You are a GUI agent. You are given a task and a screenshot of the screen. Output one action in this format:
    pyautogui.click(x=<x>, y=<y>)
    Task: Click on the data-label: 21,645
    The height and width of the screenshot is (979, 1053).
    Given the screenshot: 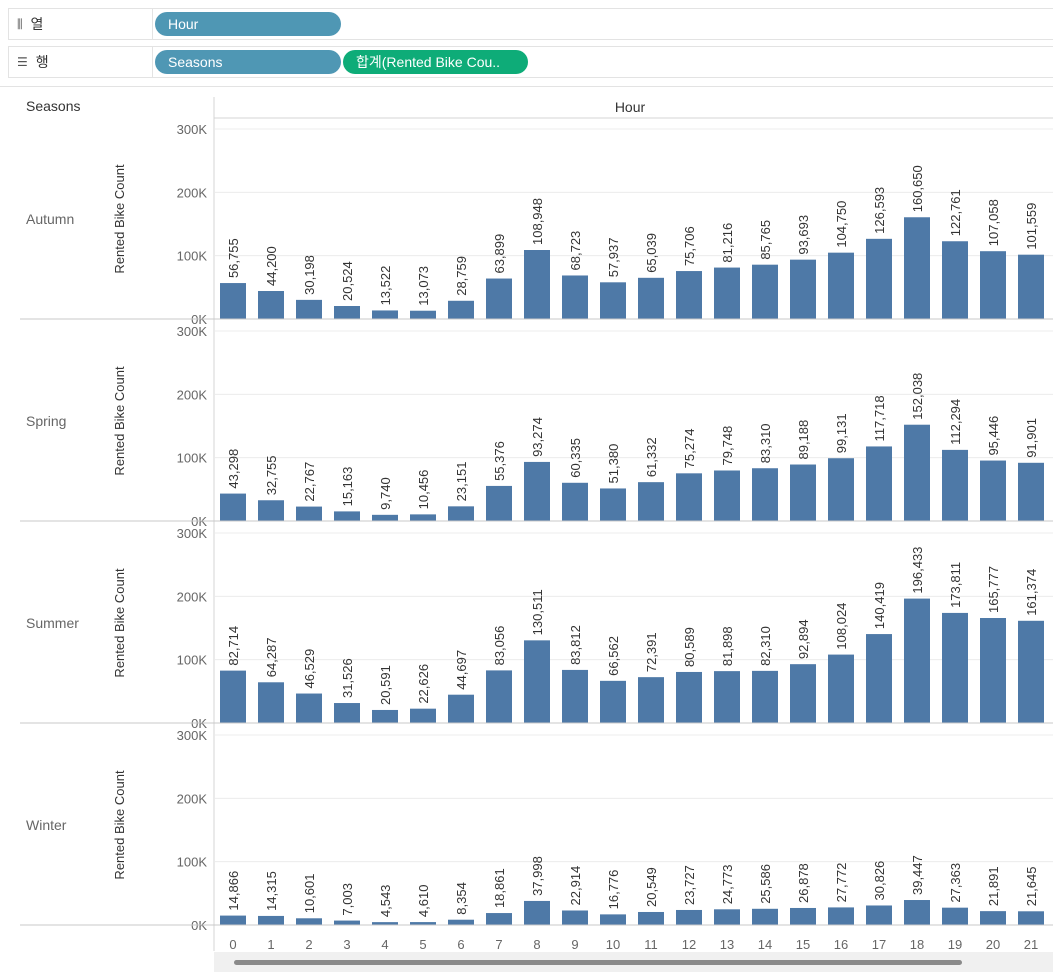 What is the action you would take?
    pyautogui.click(x=1031, y=887)
    